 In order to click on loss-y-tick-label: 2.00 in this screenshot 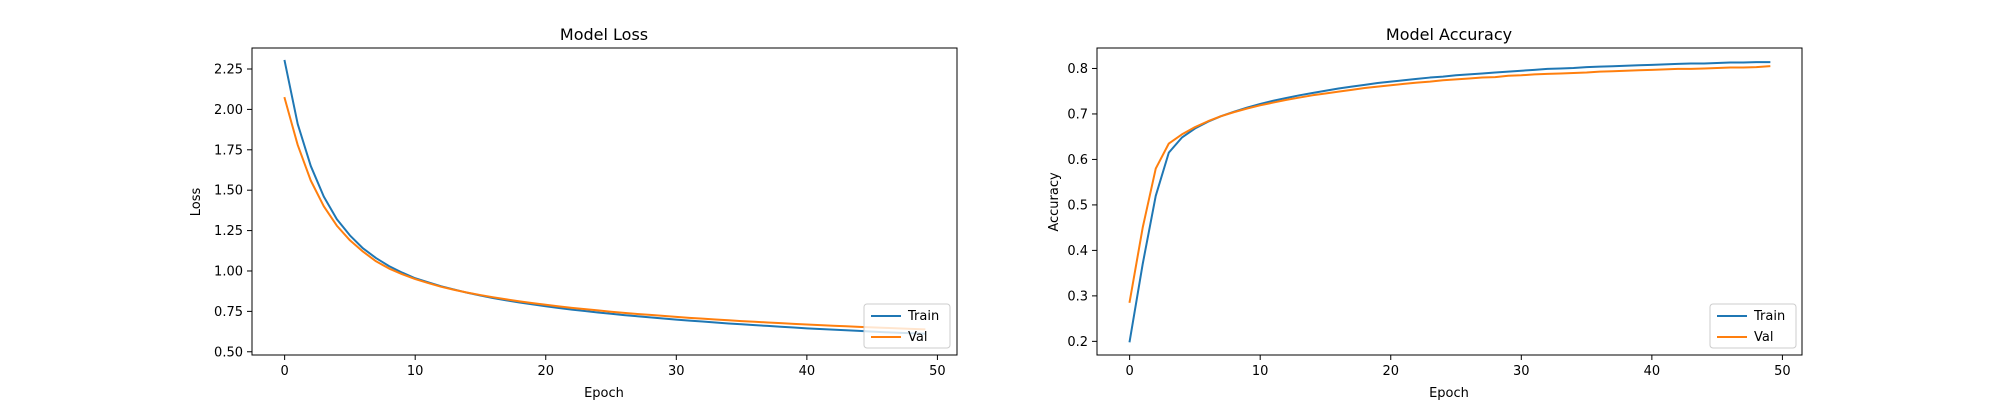, I will do `click(228, 110)`.